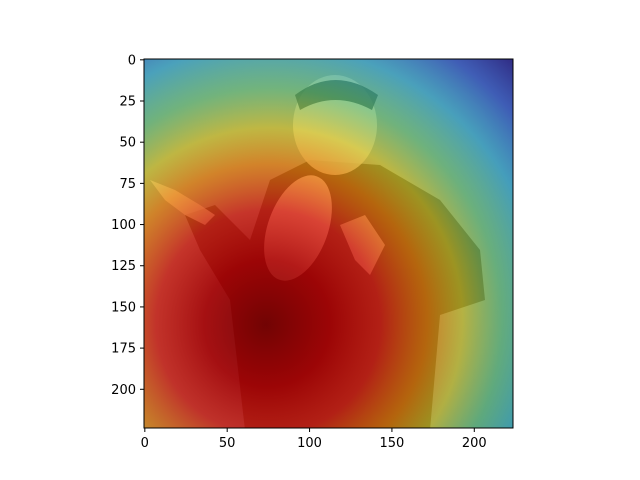 The height and width of the screenshot is (480, 640). Describe the element at coordinates (127, 102) in the screenshot. I see `y-tick-label: 25` at that location.